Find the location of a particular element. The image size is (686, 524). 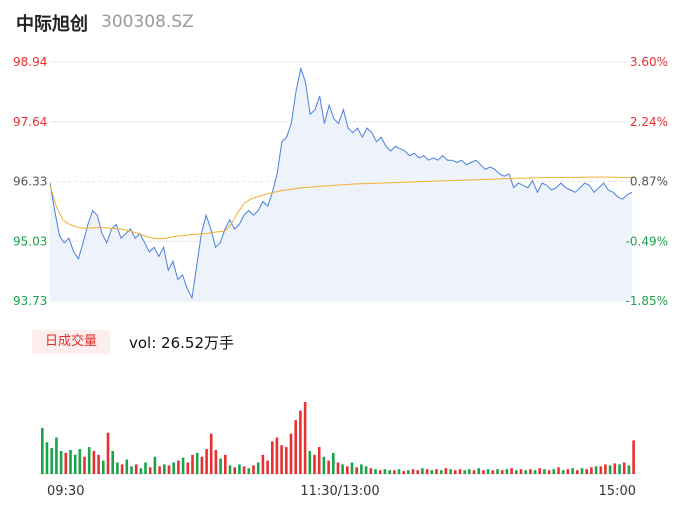

y-tick-left: 97.64 is located at coordinates (30, 122).